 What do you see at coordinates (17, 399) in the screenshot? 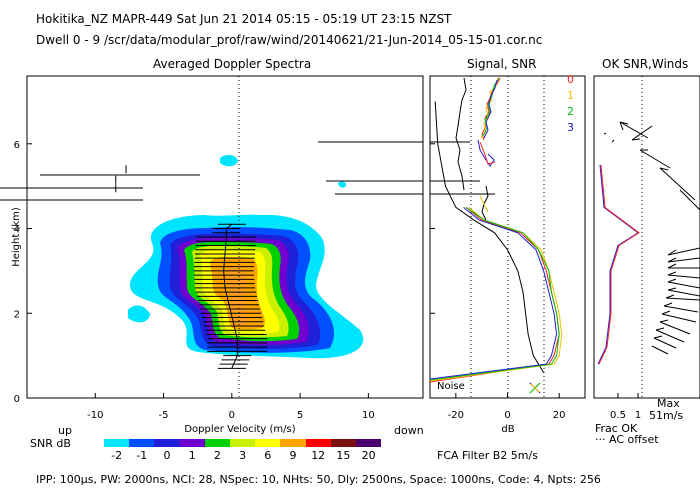
I see `spectra-y-tick-label: 0` at bounding box center [17, 399].